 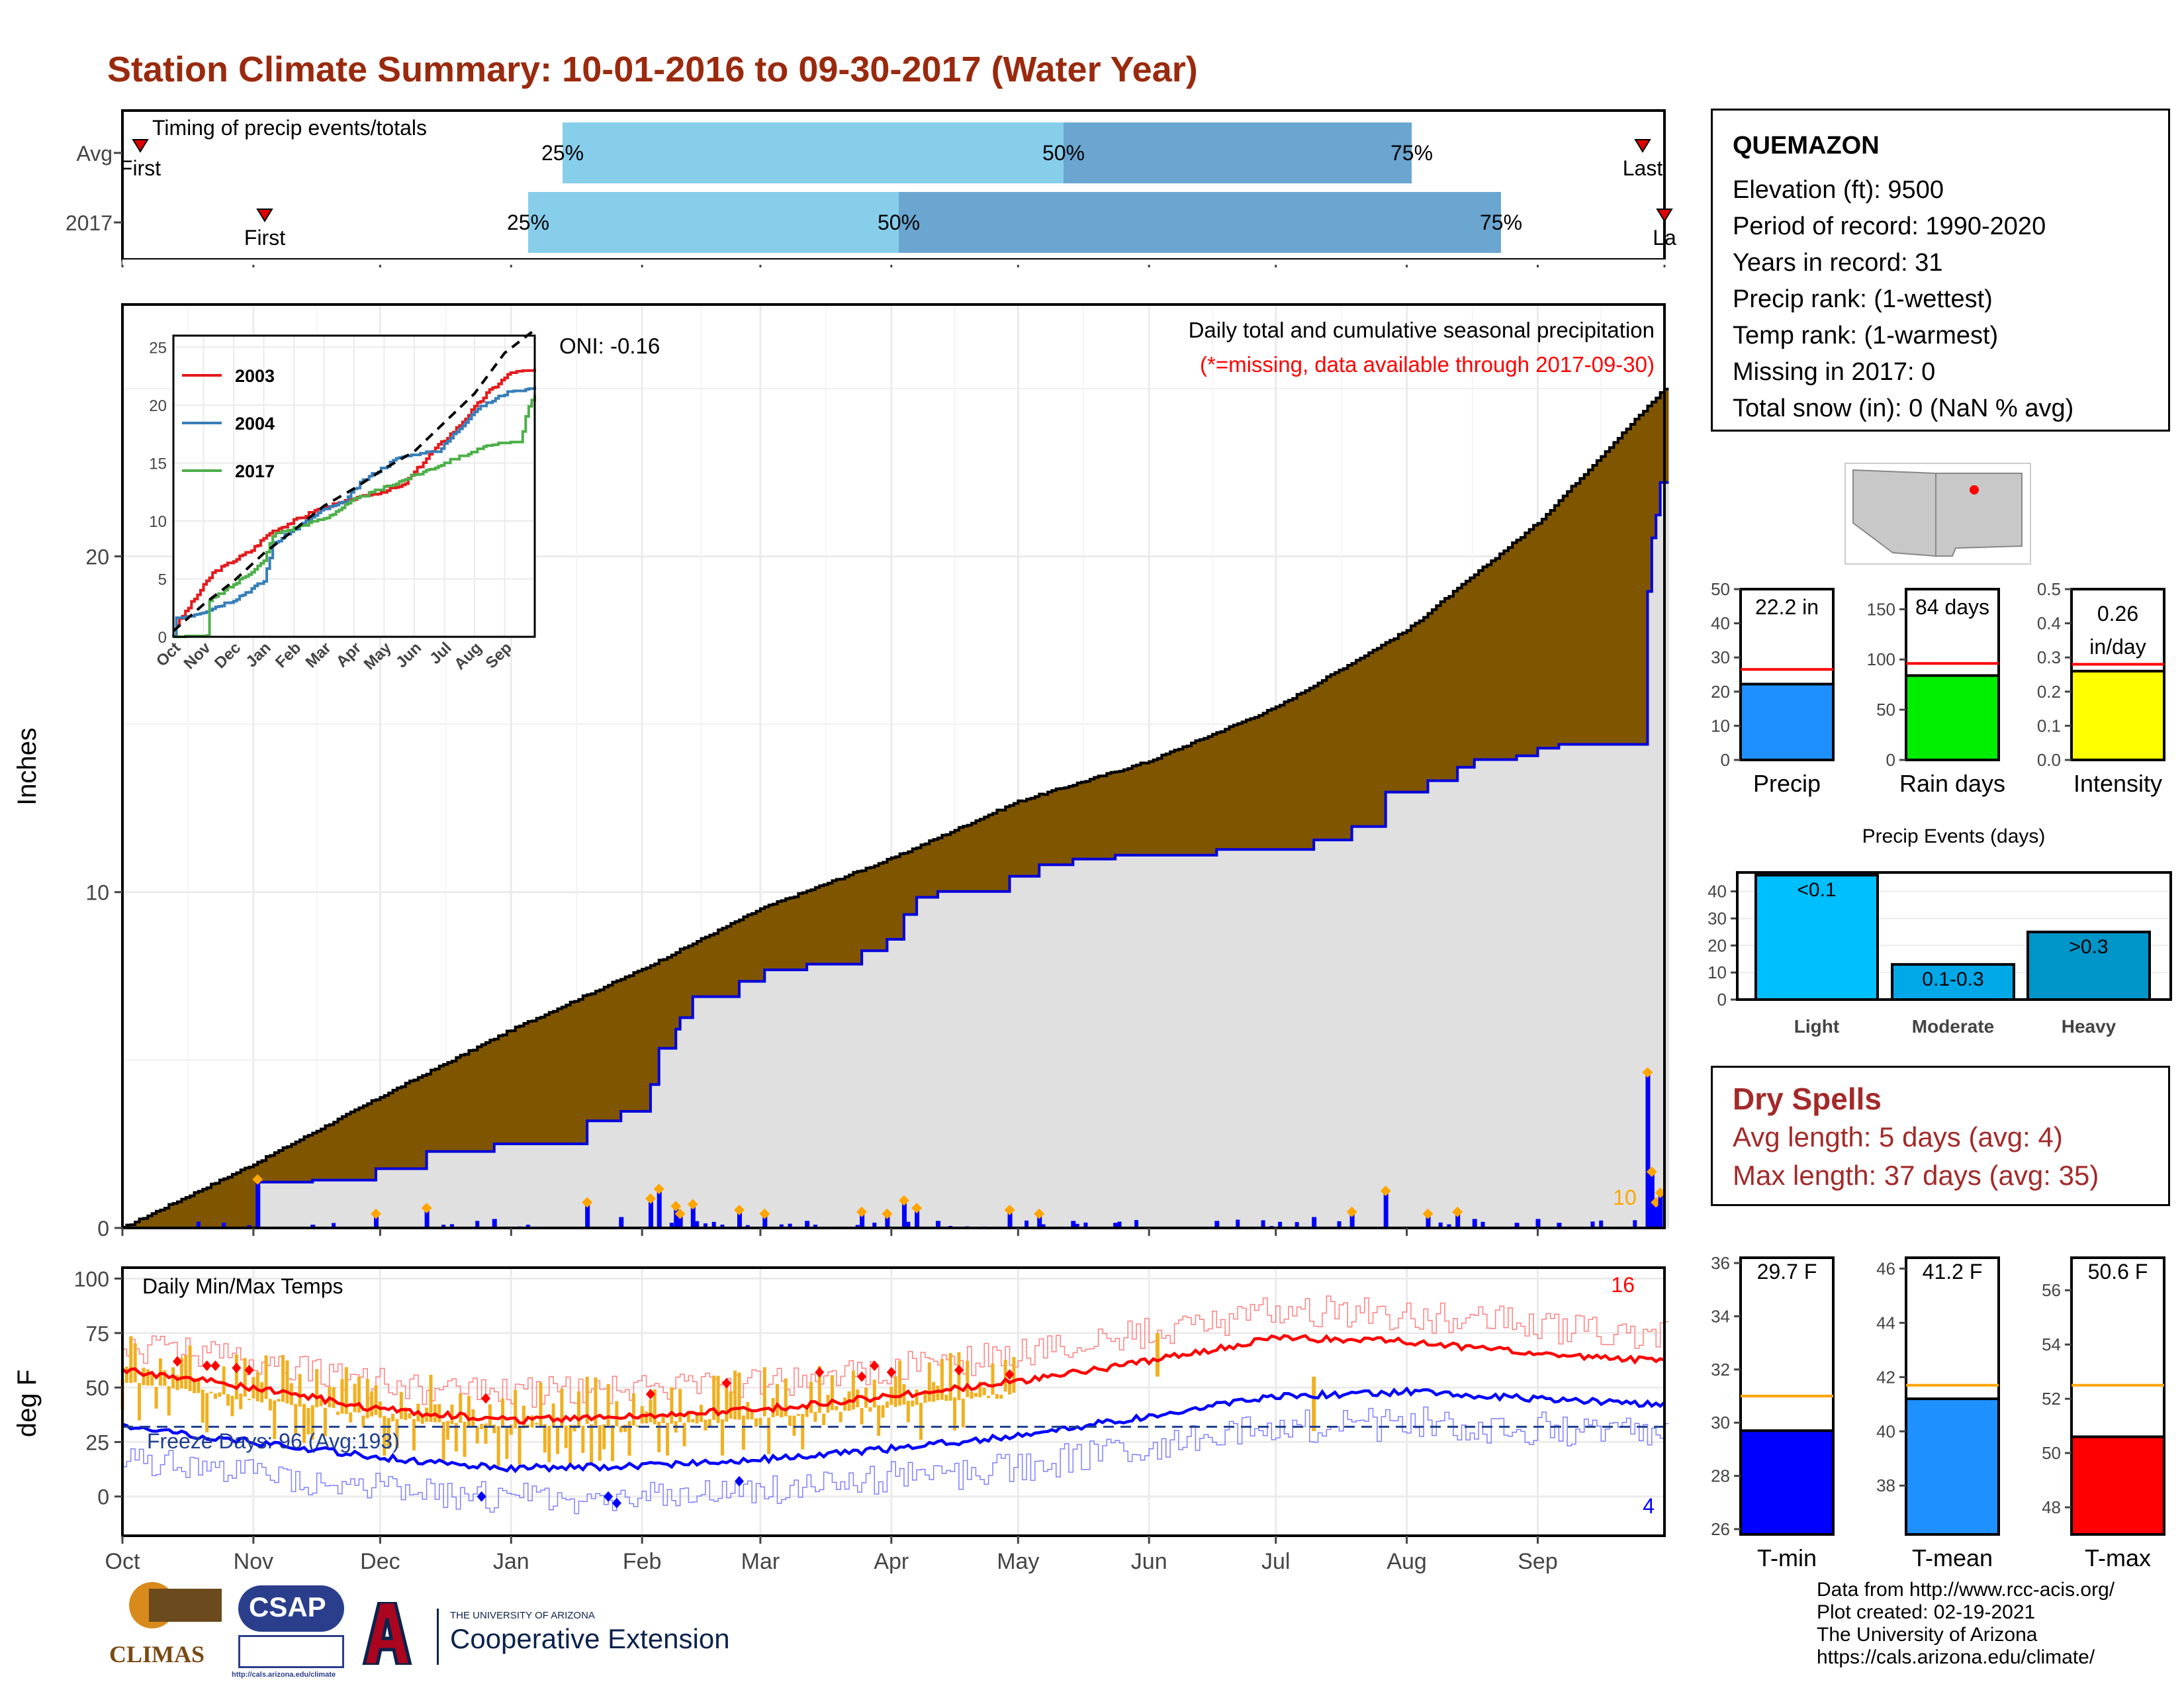 What do you see at coordinates (609, 346) in the screenshot?
I see `oni-label: ONI: -0.16` at bounding box center [609, 346].